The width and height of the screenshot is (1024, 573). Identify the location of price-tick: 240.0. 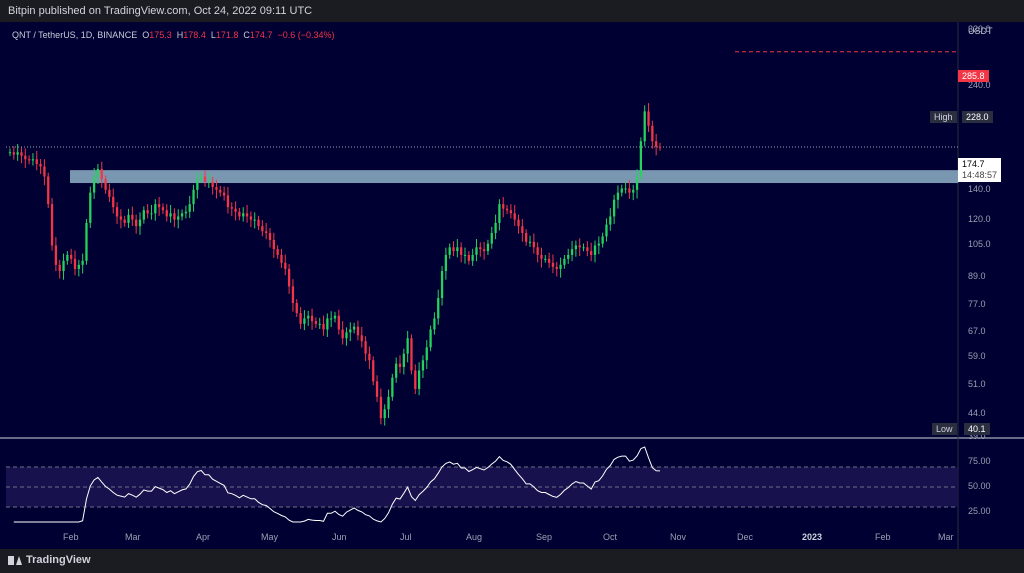
(979, 84).